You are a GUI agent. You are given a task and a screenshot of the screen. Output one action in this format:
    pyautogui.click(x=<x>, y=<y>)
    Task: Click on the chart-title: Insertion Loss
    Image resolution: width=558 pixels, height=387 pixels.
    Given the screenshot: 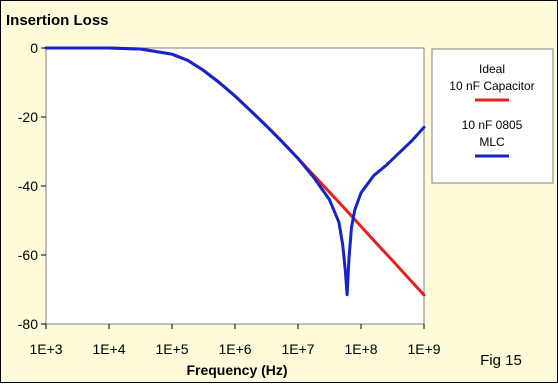 What is the action you would take?
    pyautogui.click(x=57, y=20)
    